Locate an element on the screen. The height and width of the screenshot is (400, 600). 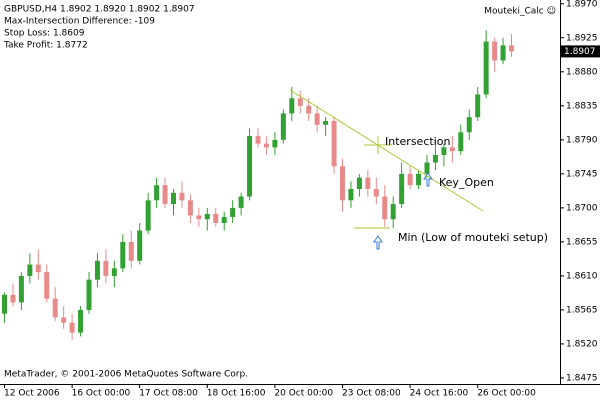
y-tick-label: 1.8475 is located at coordinates (582, 378).